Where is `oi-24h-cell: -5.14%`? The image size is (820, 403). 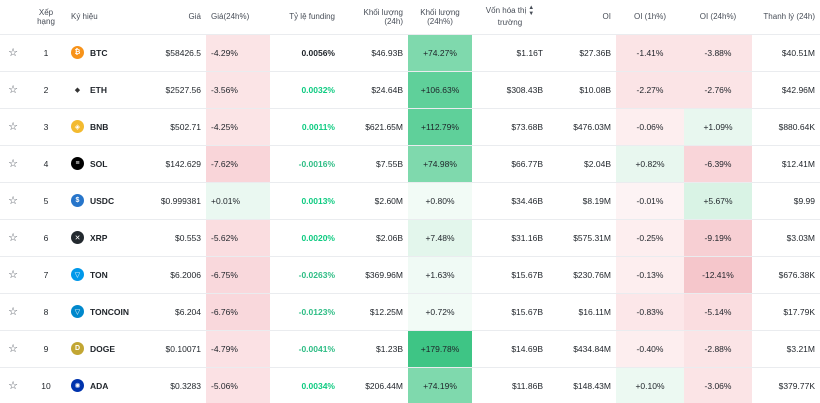 oi-24h-cell: -5.14% is located at coordinates (718, 312).